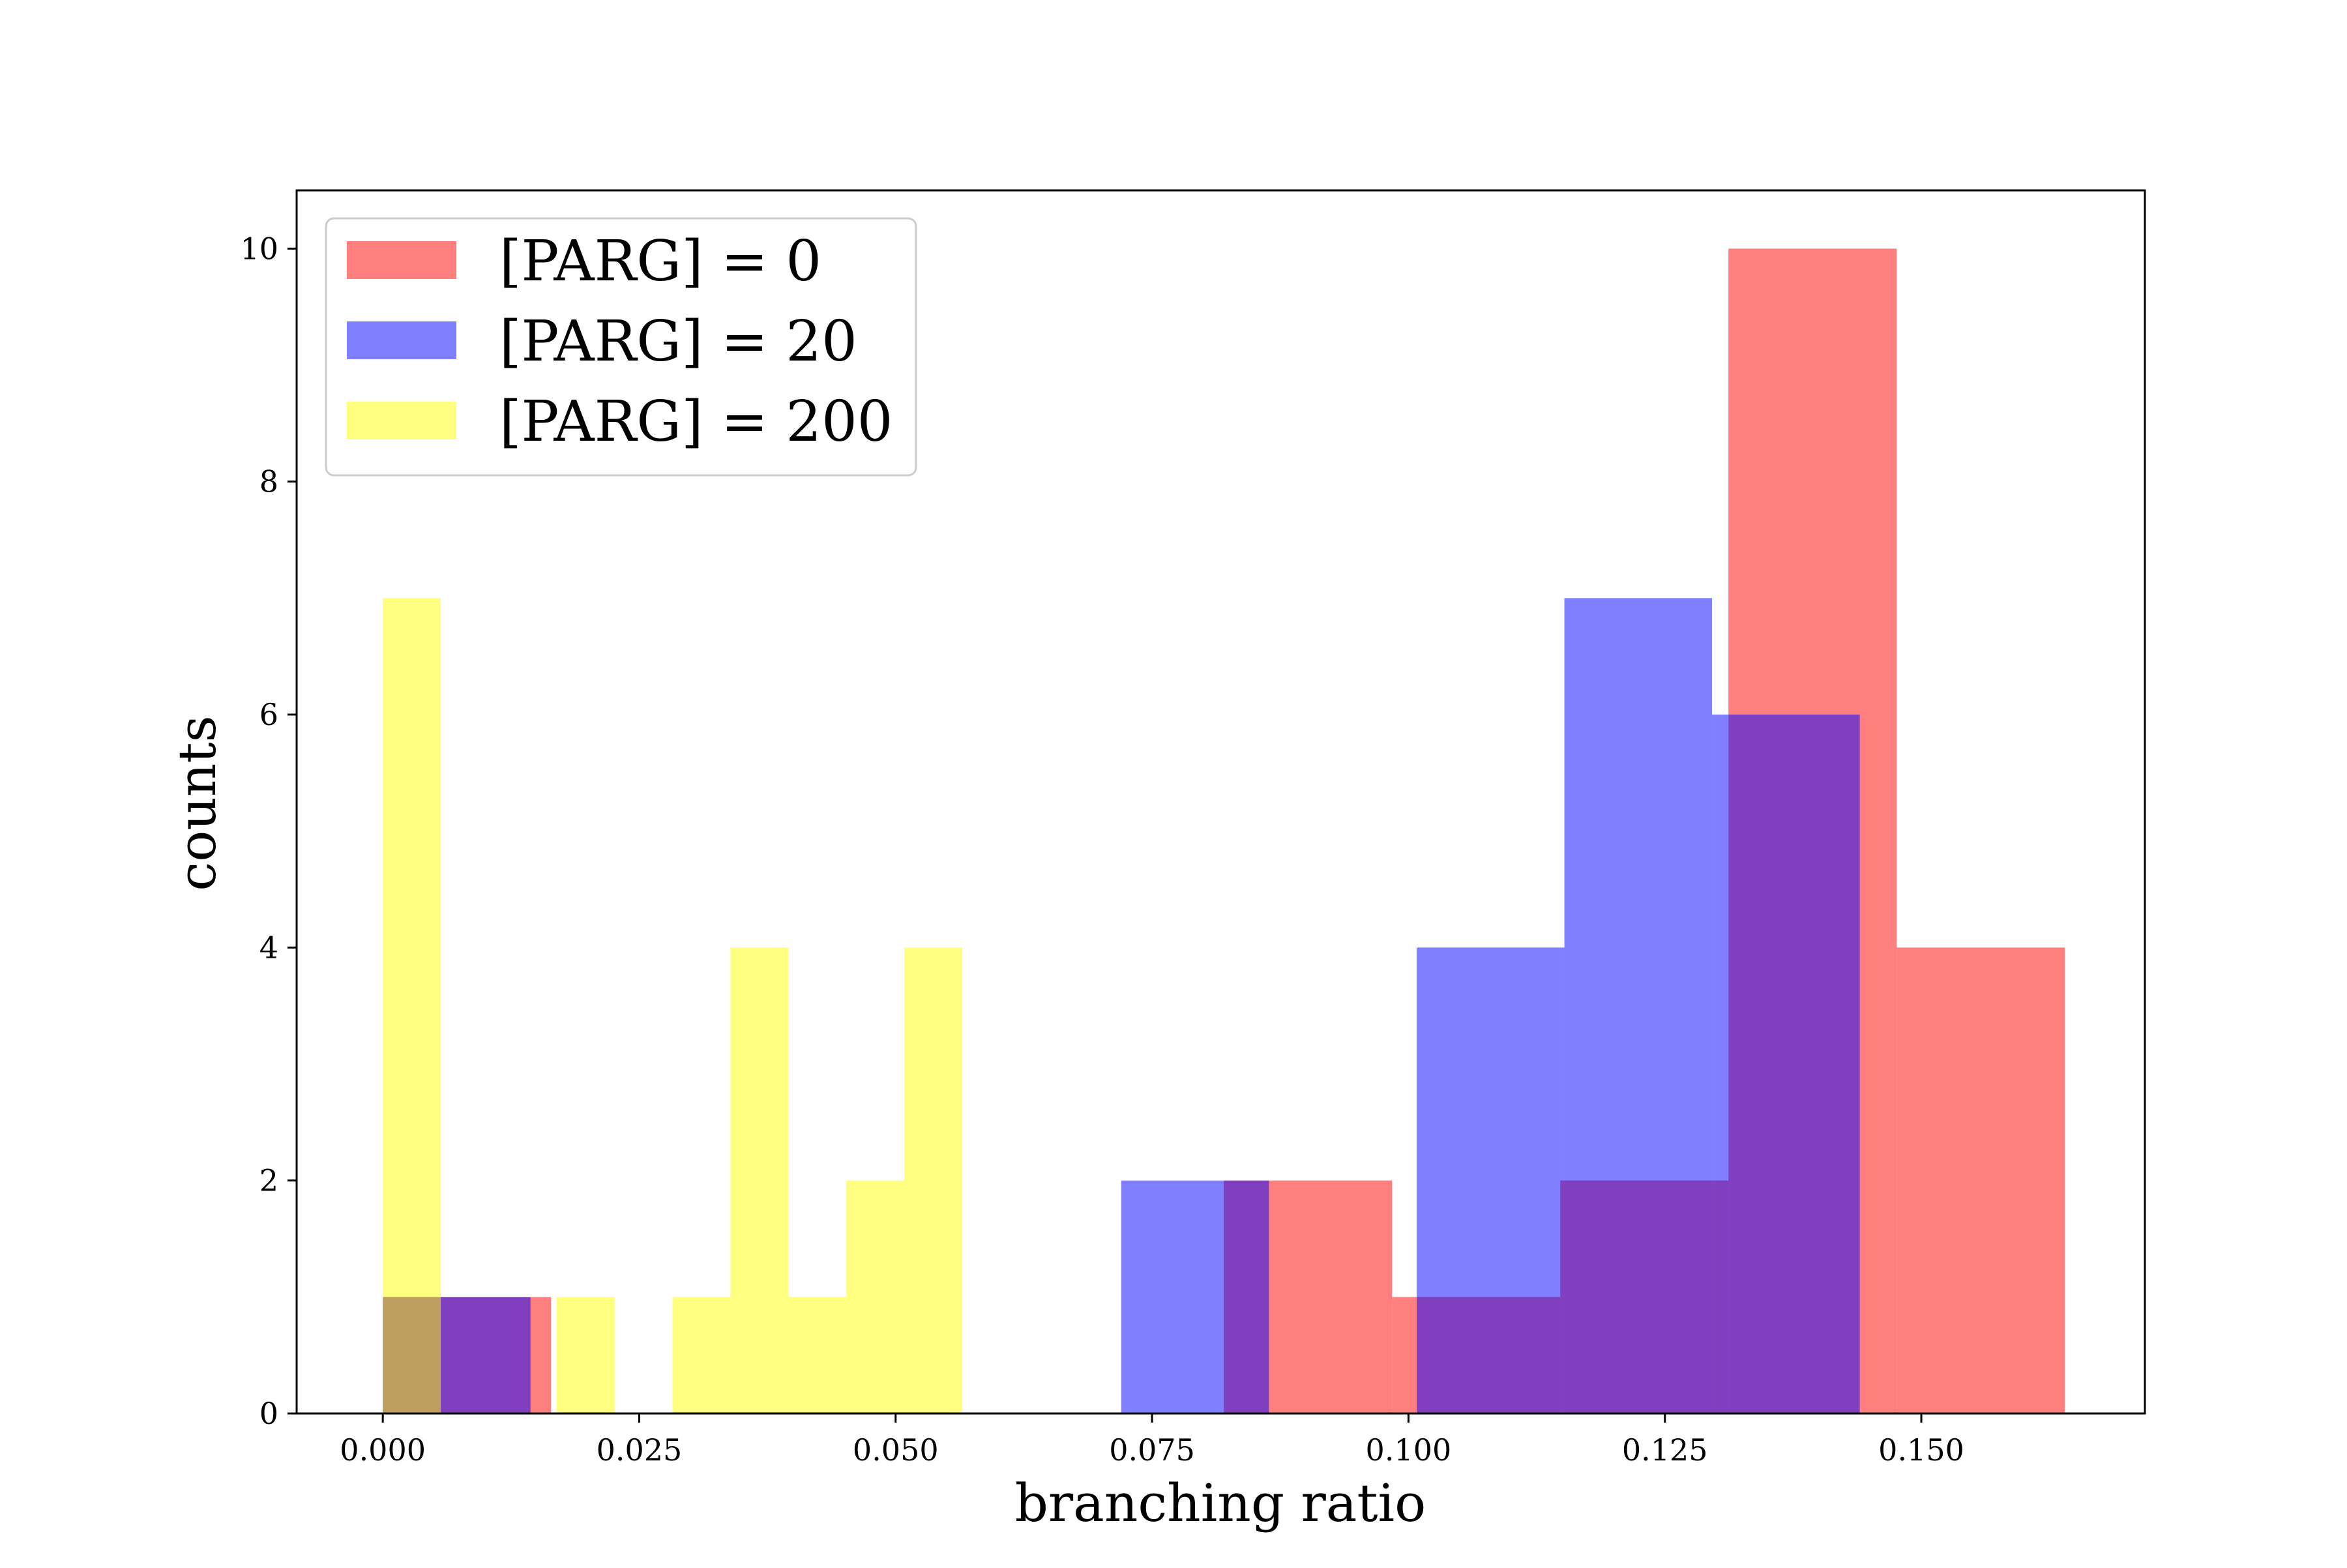 The width and height of the screenshot is (2347, 1568). I want to click on y-axis-label: counts, so click(197, 803).